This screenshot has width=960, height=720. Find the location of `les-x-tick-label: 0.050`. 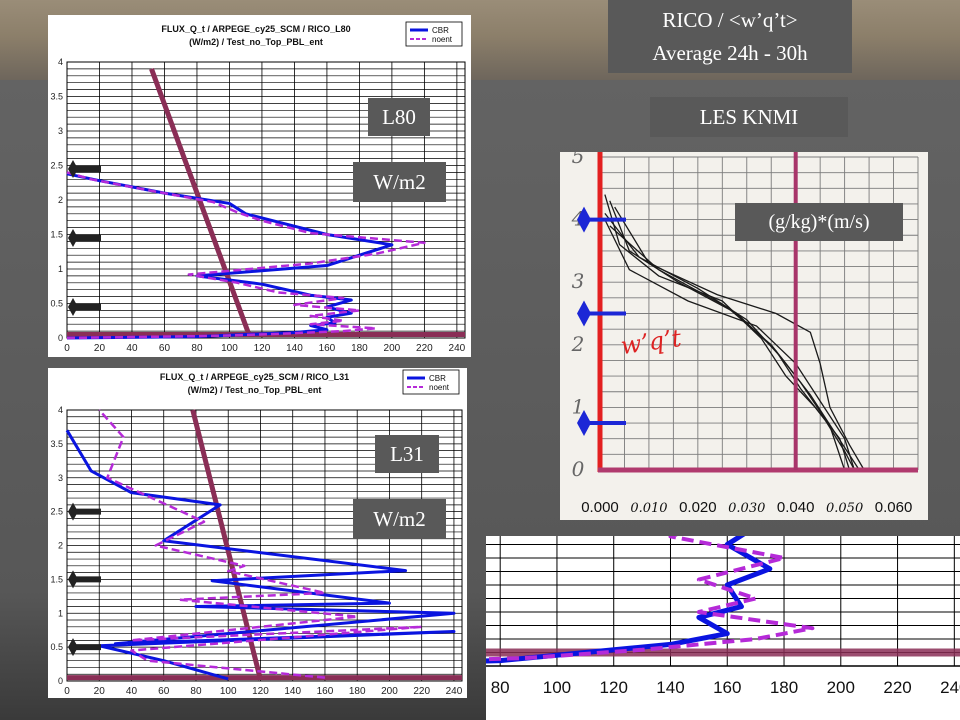

les-x-tick-label: 0.050 is located at coordinates (844, 508).